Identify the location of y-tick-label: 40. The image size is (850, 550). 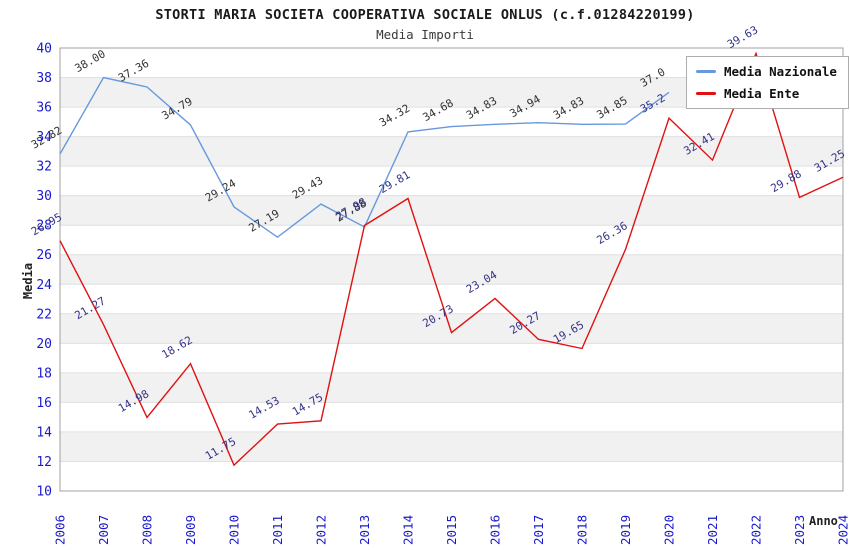
(44, 49).